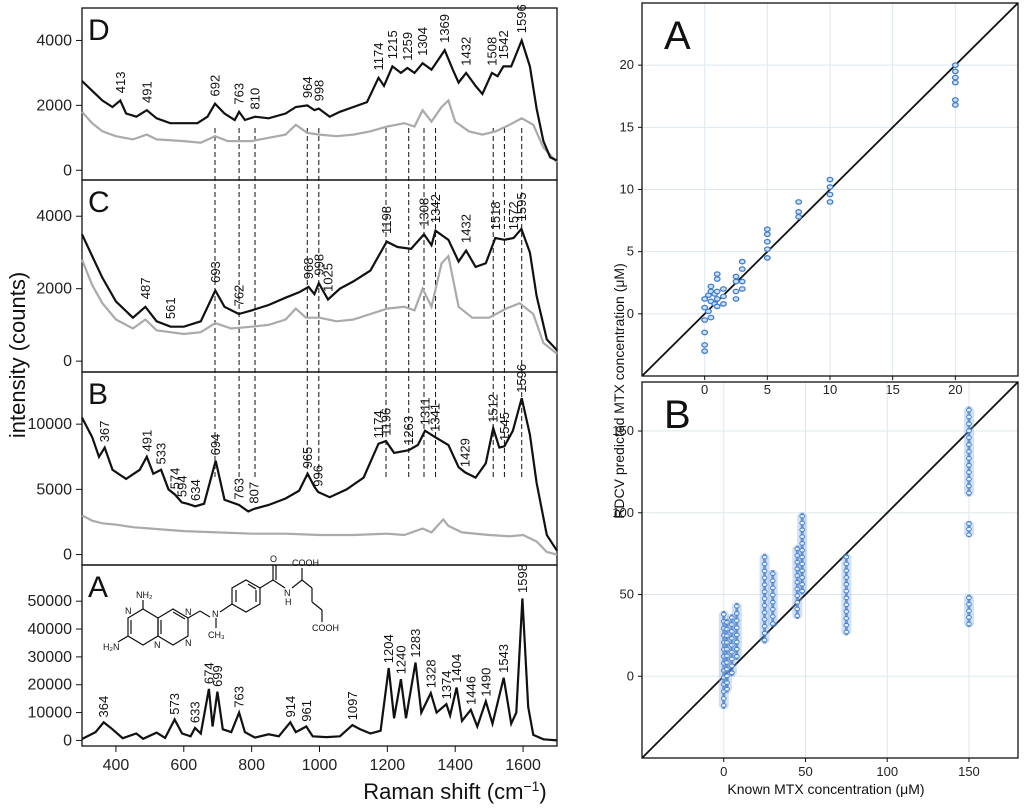 The image size is (1024, 811). I want to click on x-axis-title: Raman shift (cm−1), so click(454, 791).